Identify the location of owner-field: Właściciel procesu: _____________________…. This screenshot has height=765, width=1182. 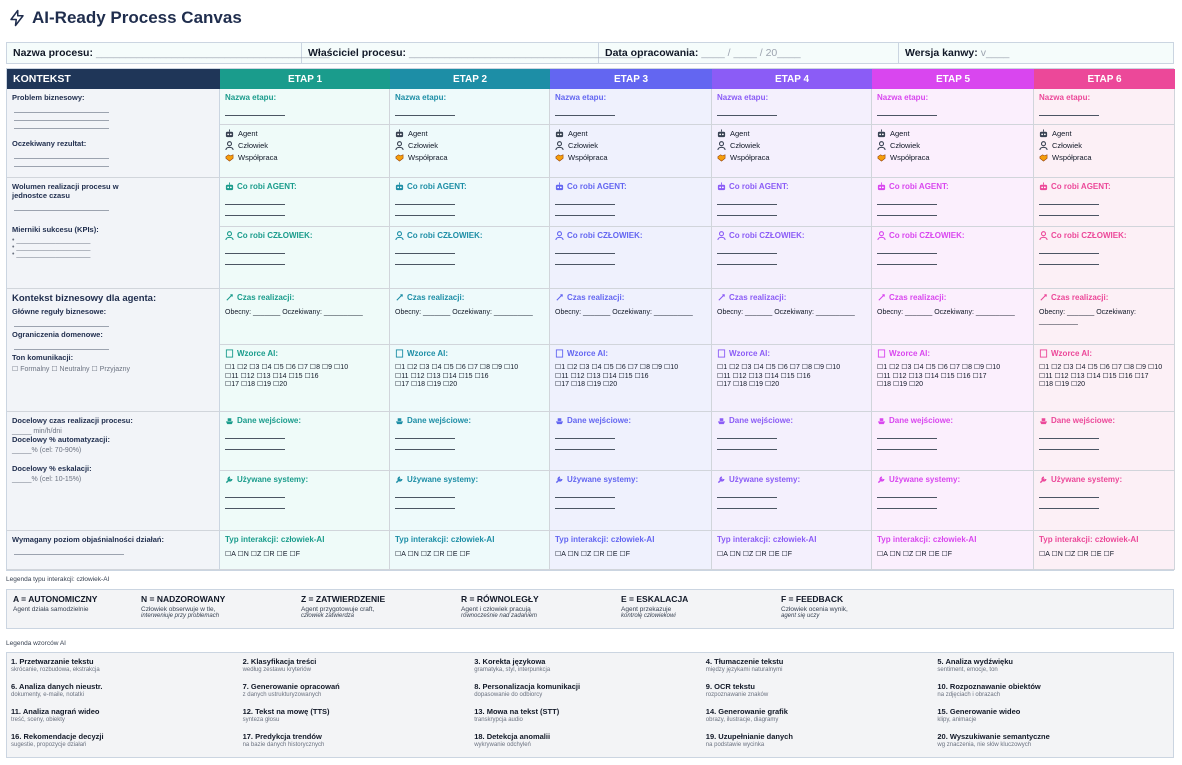
(472, 53).